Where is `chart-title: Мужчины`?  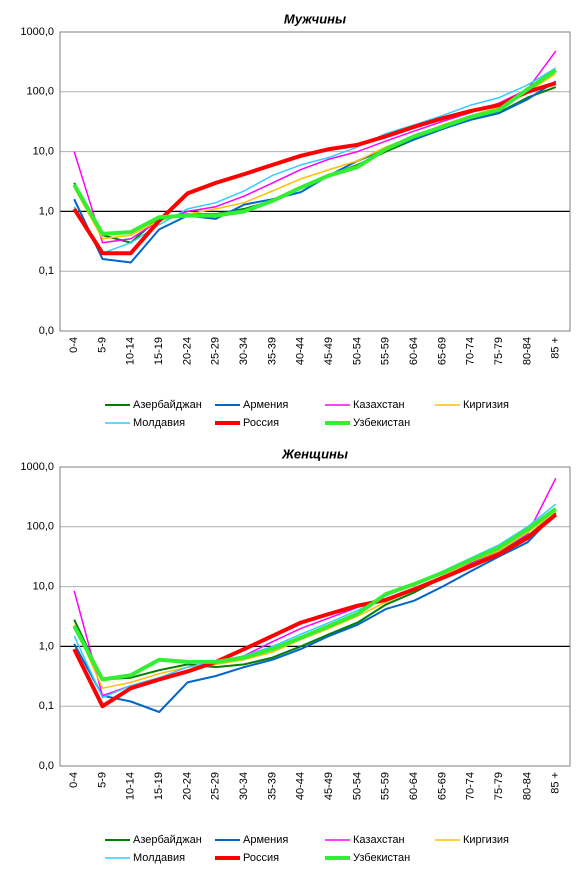 chart-title: Мужчины is located at coordinates (315, 18).